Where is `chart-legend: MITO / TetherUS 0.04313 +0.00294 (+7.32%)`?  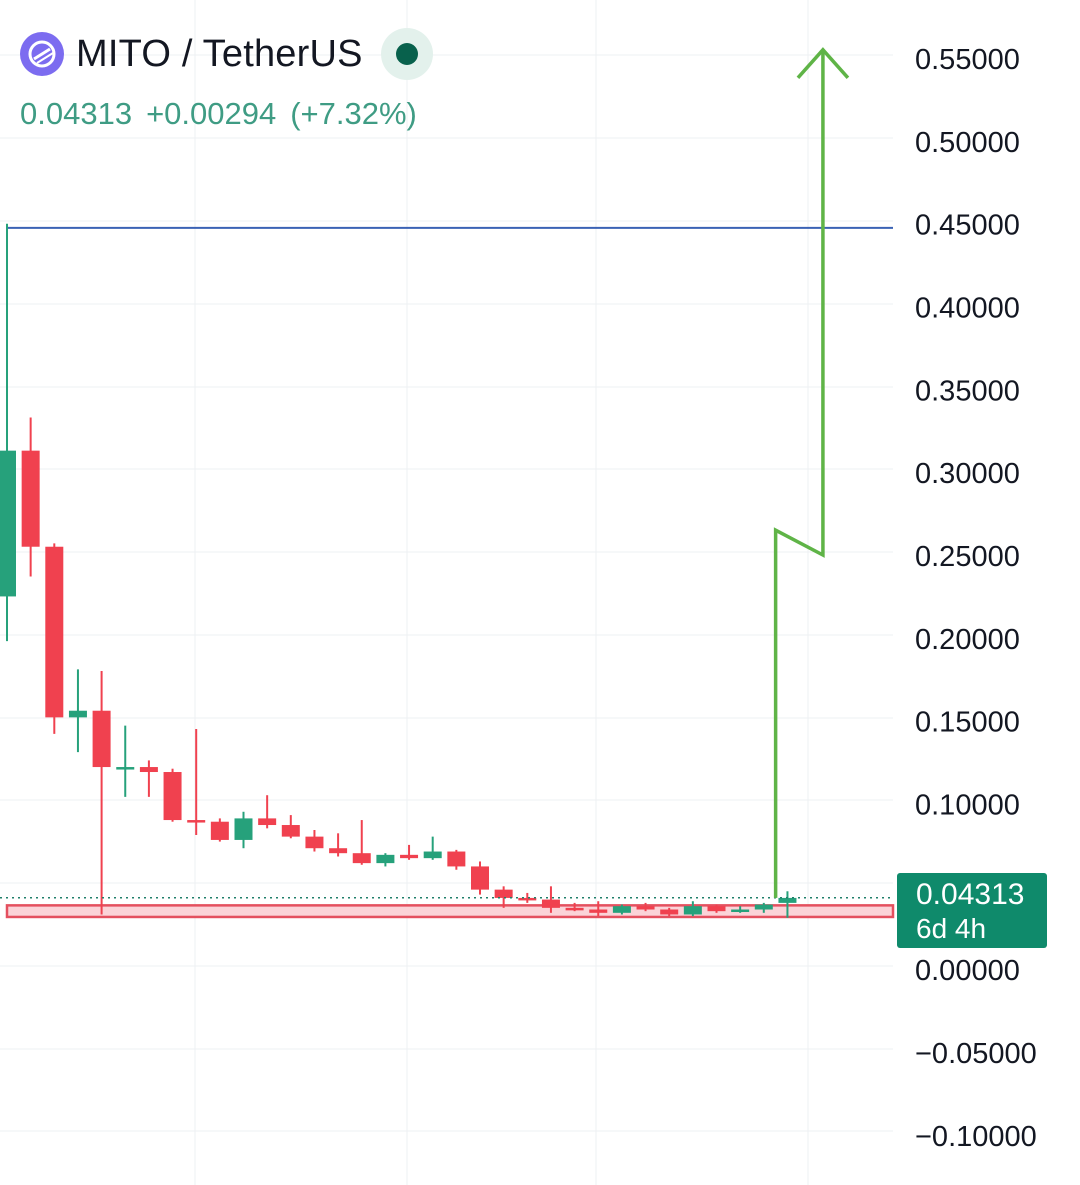 chart-legend: MITO / TetherUS 0.04313 +0.00294 (+7.32%) is located at coordinates (226, 80).